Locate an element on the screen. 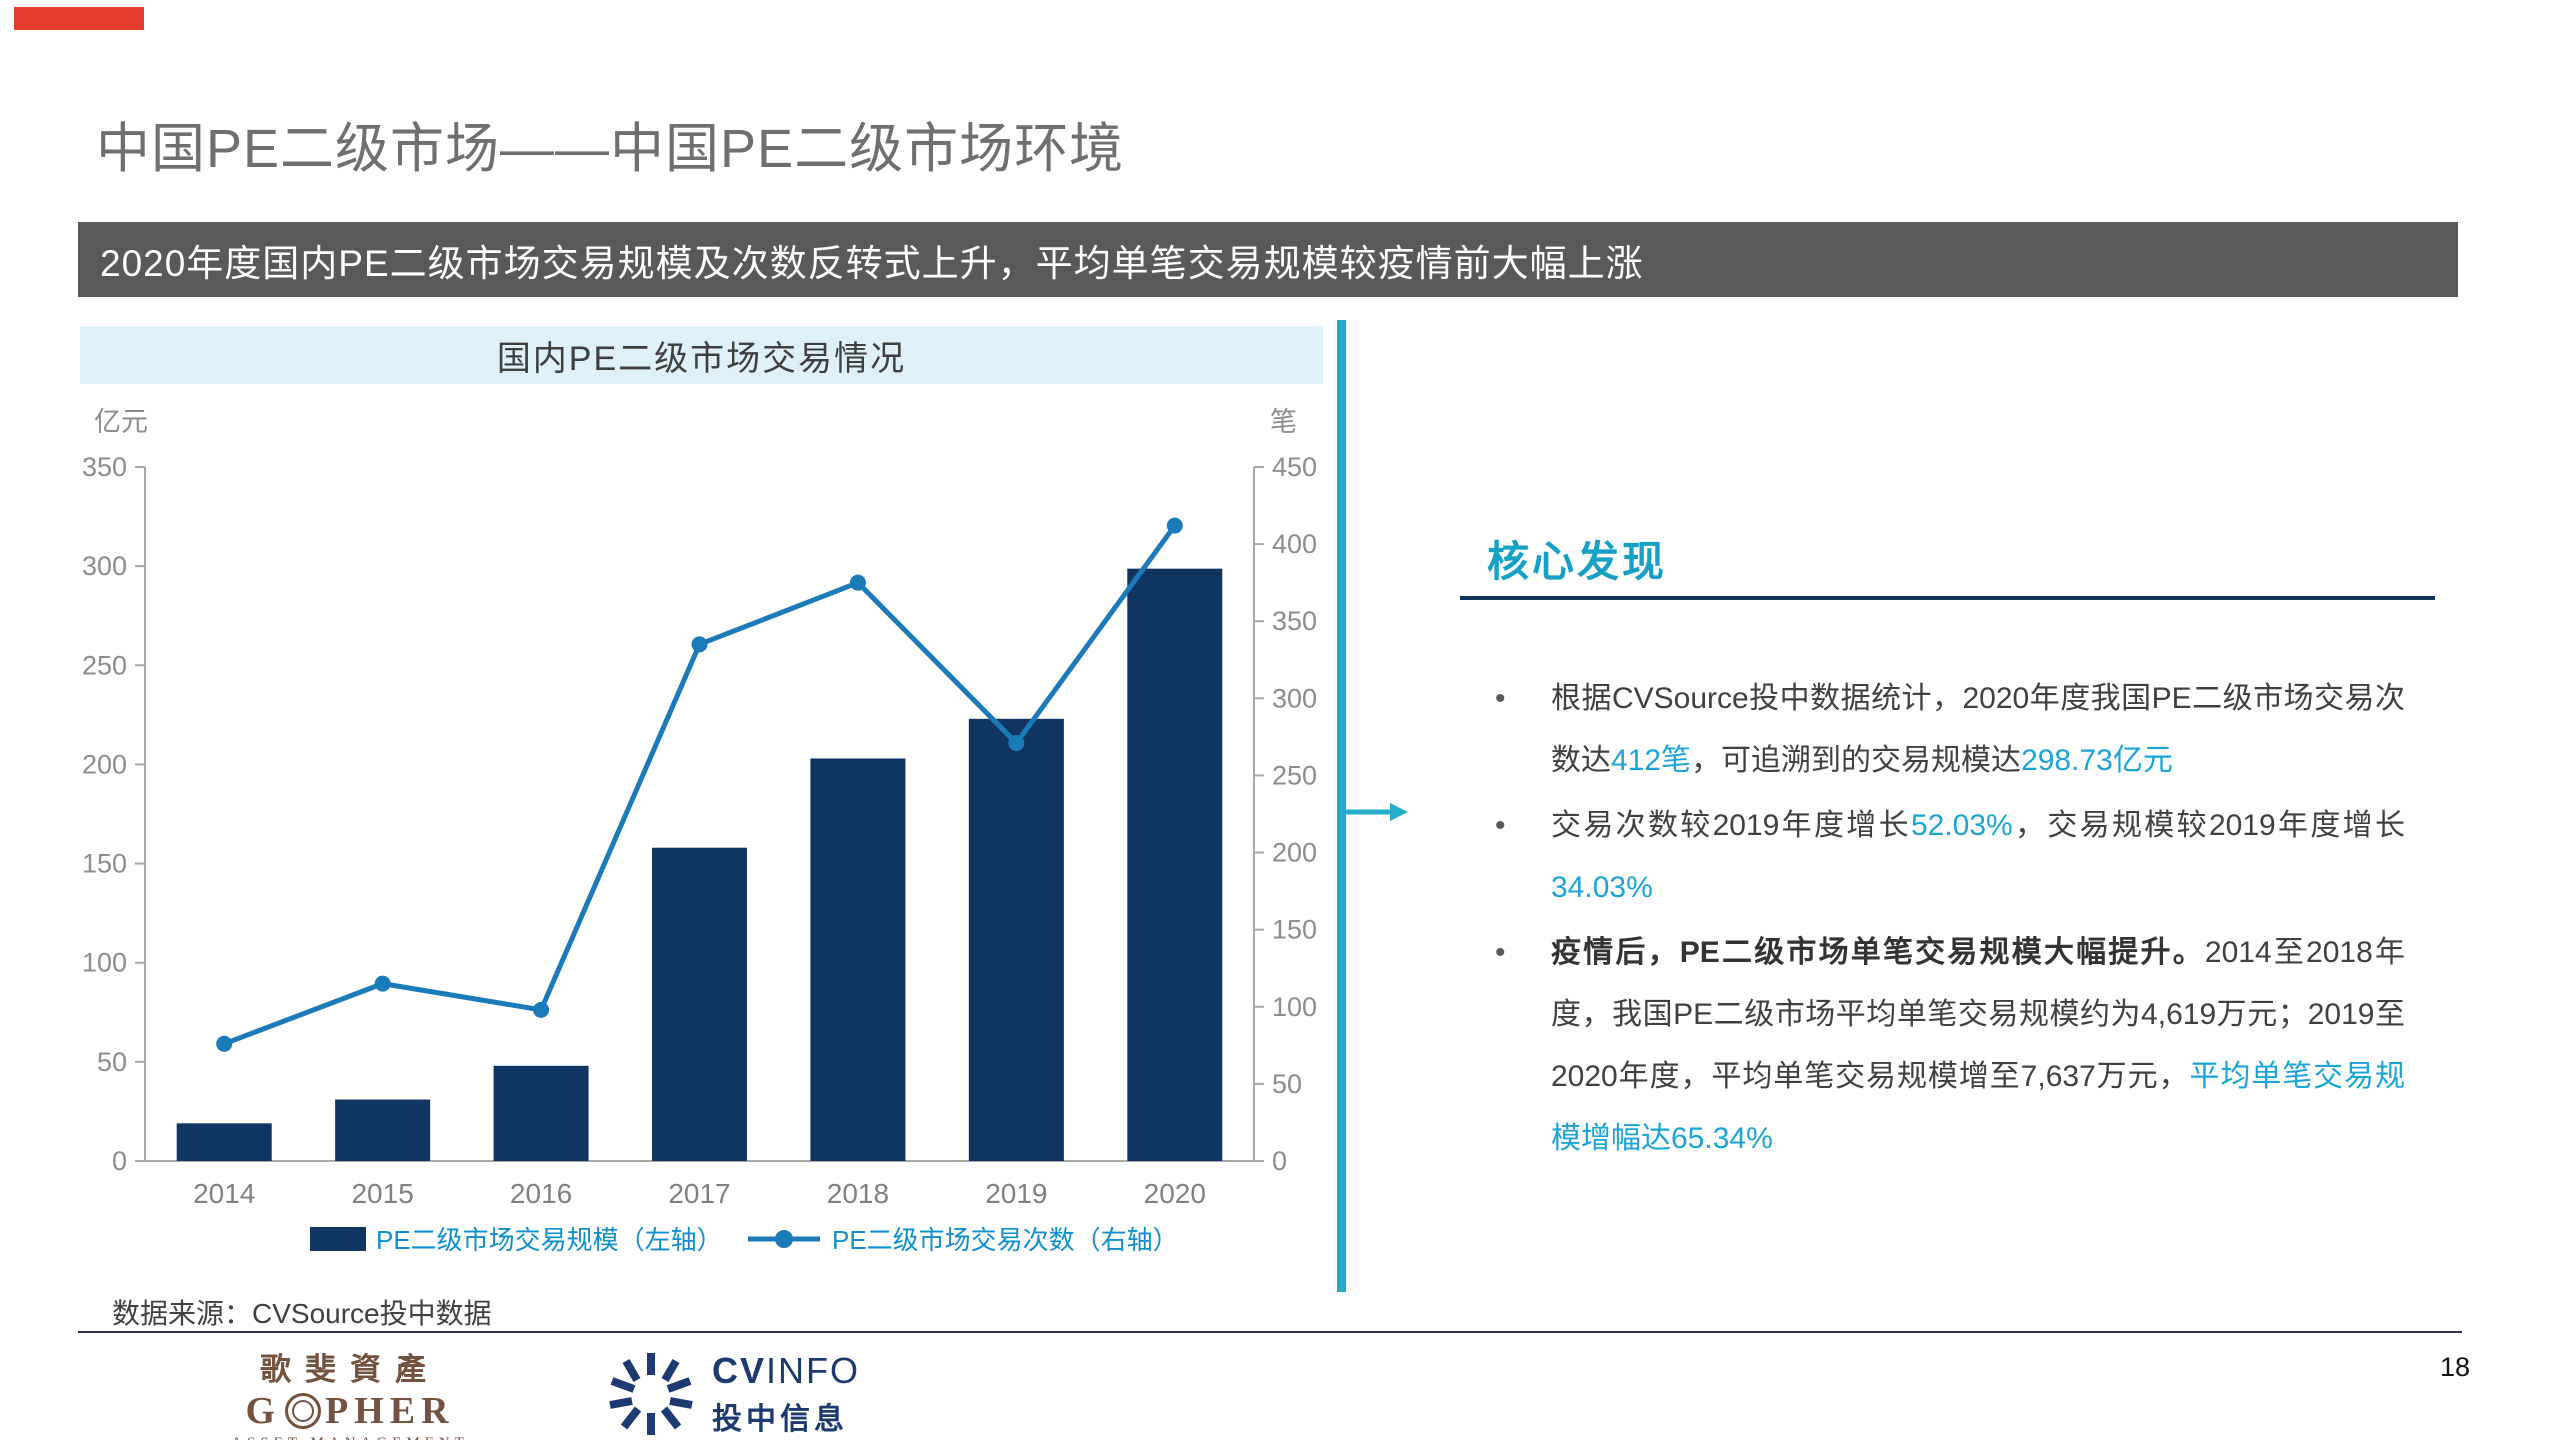  gopher-logo-wordmark: G PHER is located at coordinates (350, 1411).